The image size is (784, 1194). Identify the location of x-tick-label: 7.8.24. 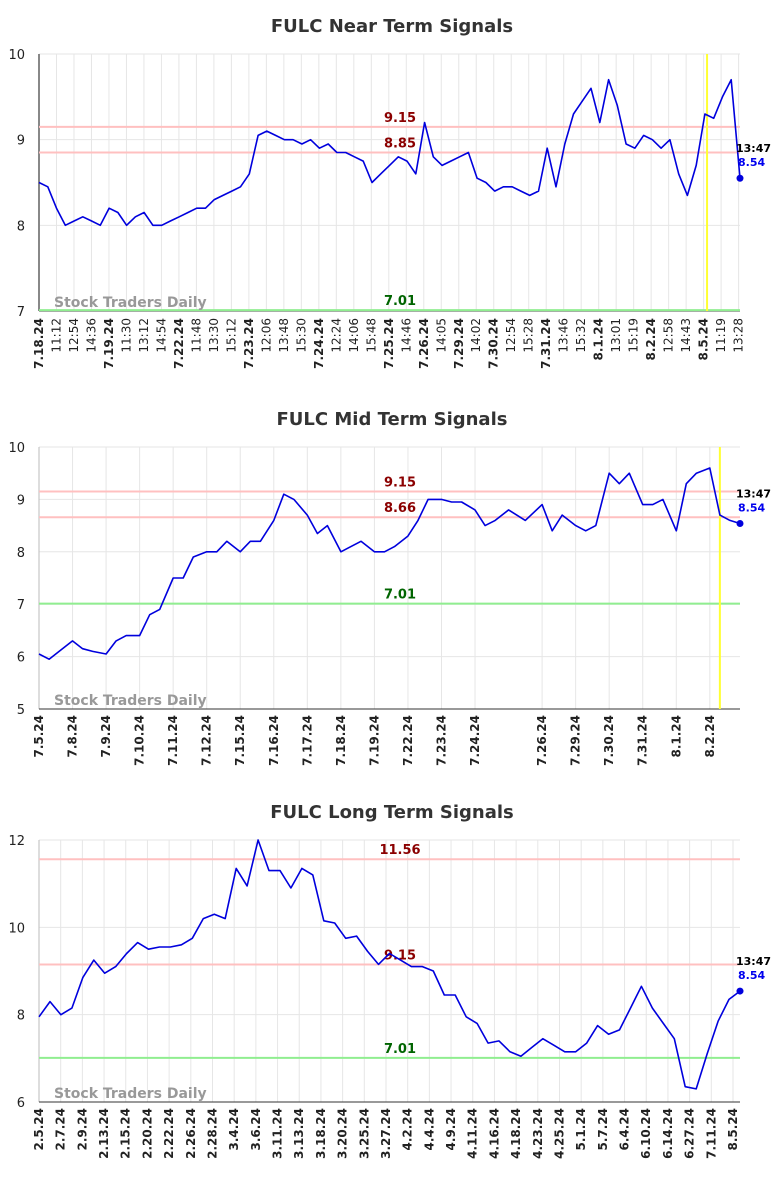
(73, 736).